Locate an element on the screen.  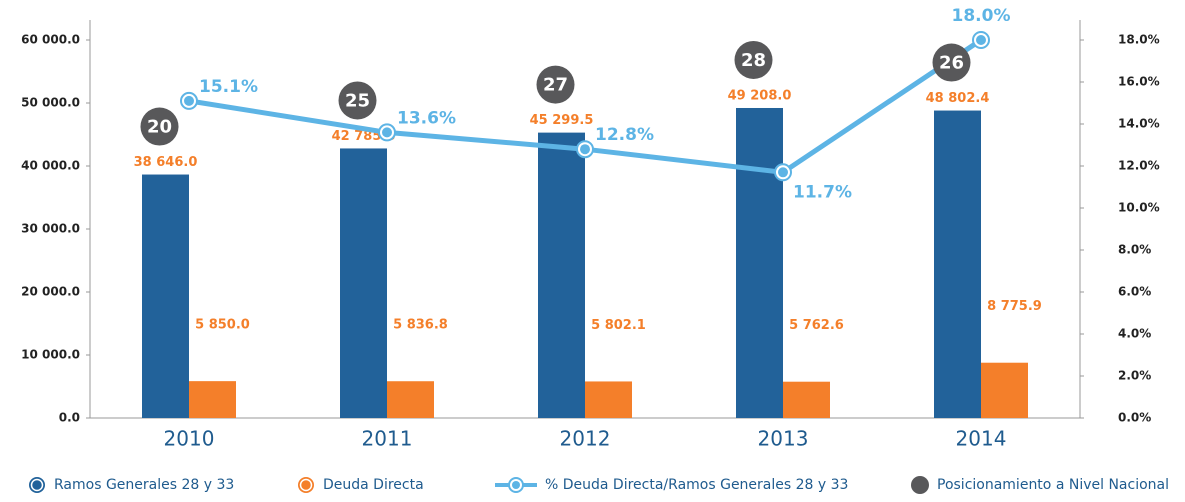
legend-label: Ramos Generales 28 y 33 is located at coordinates (144, 485).